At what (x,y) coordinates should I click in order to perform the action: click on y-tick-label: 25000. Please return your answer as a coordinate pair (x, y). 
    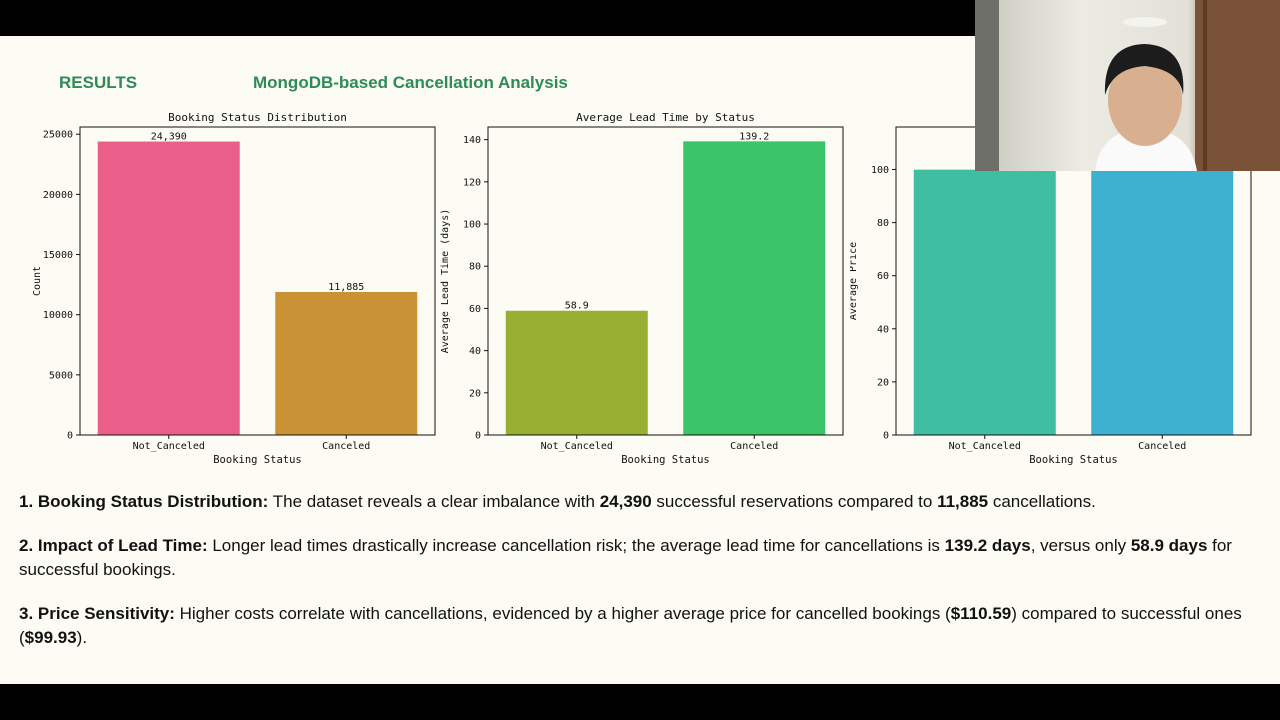
    Looking at the image, I should click on (58, 135).